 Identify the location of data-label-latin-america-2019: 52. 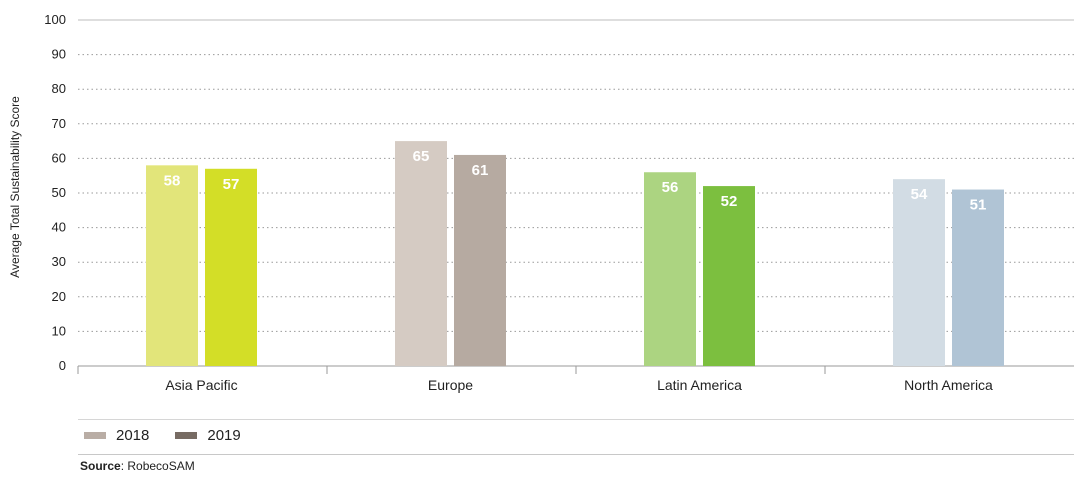
(729, 201).